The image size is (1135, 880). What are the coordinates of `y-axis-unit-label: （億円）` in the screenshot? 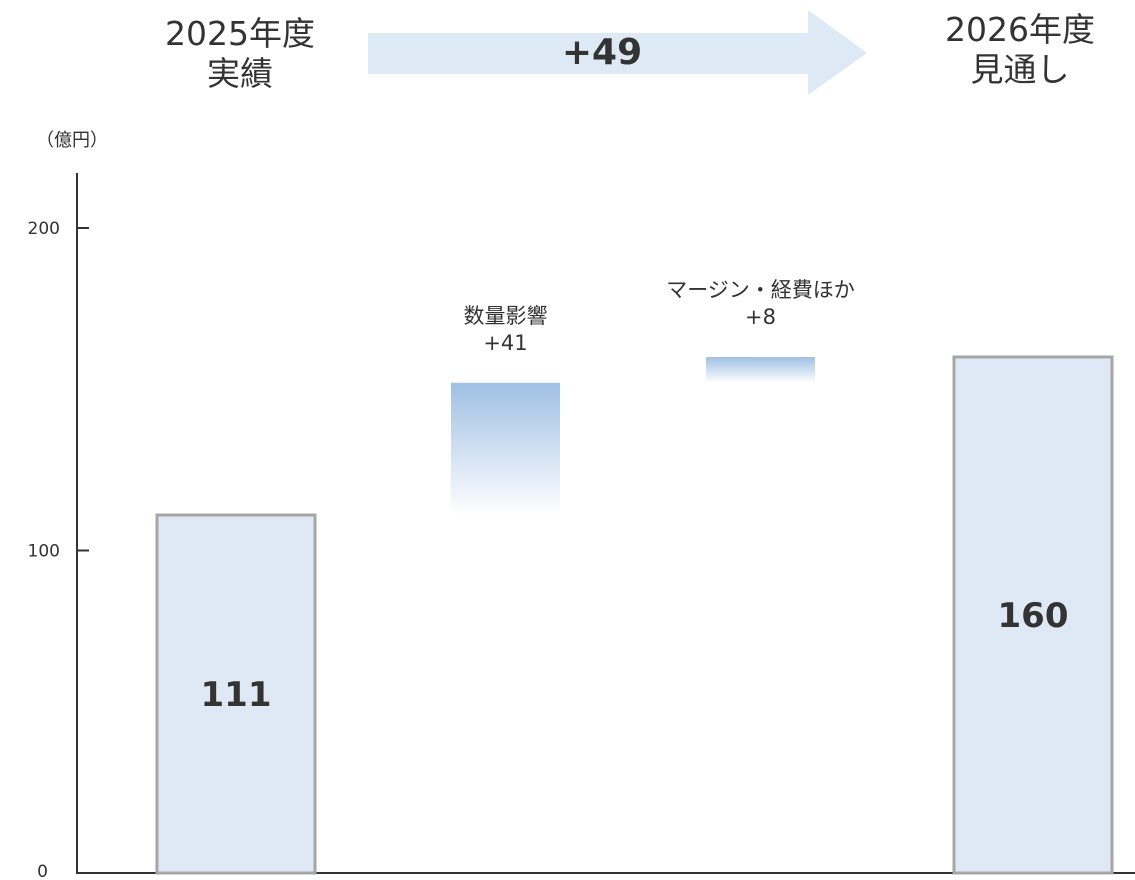 It's located at (72, 140).